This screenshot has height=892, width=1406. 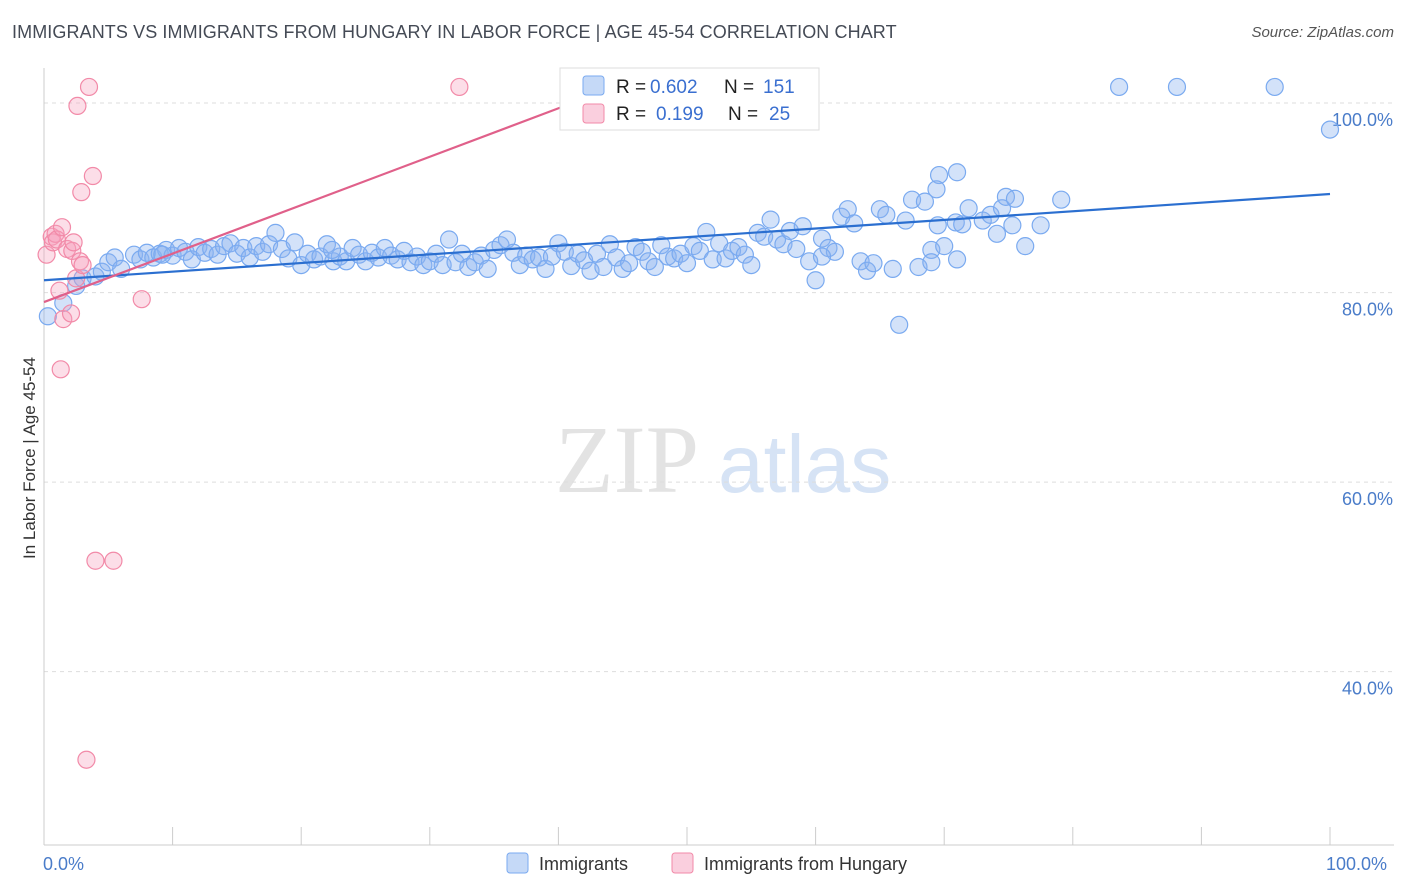 What do you see at coordinates (593, 113) in the screenshot?
I see `legend-swatch-hungary` at bounding box center [593, 113].